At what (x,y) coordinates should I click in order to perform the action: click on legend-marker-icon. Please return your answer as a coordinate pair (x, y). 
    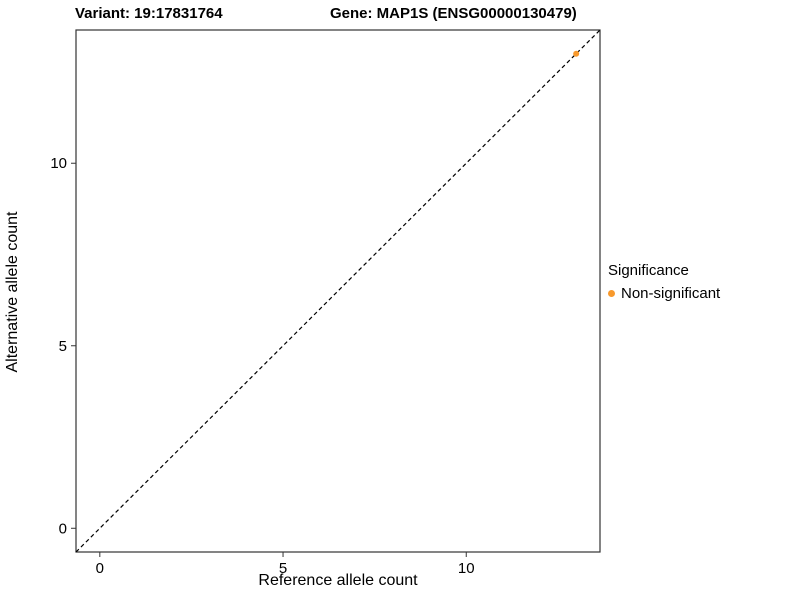
    Looking at the image, I should click on (611, 293).